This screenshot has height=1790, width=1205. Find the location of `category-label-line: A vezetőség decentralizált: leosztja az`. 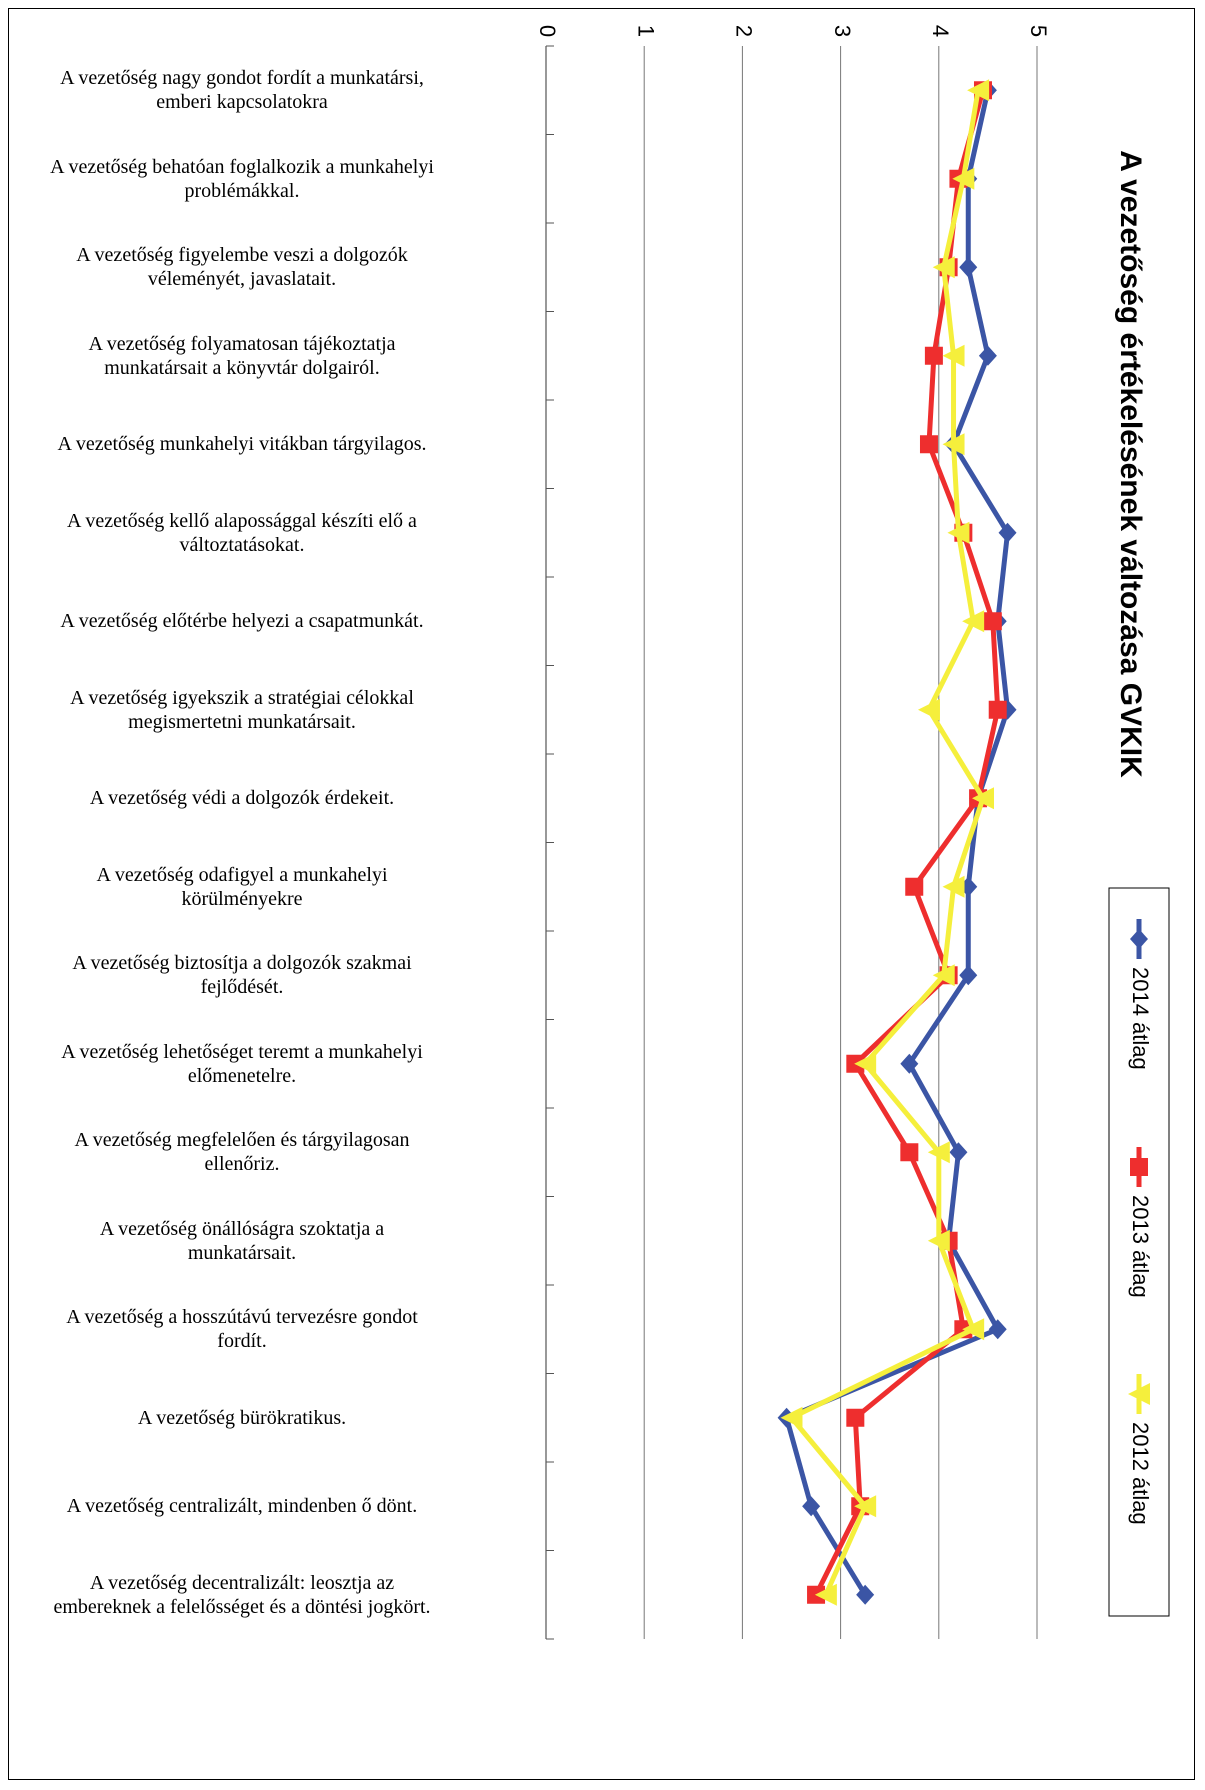

category-label-line: A vezetőség decentralizált: leosztja az is located at coordinates (242, 1582).